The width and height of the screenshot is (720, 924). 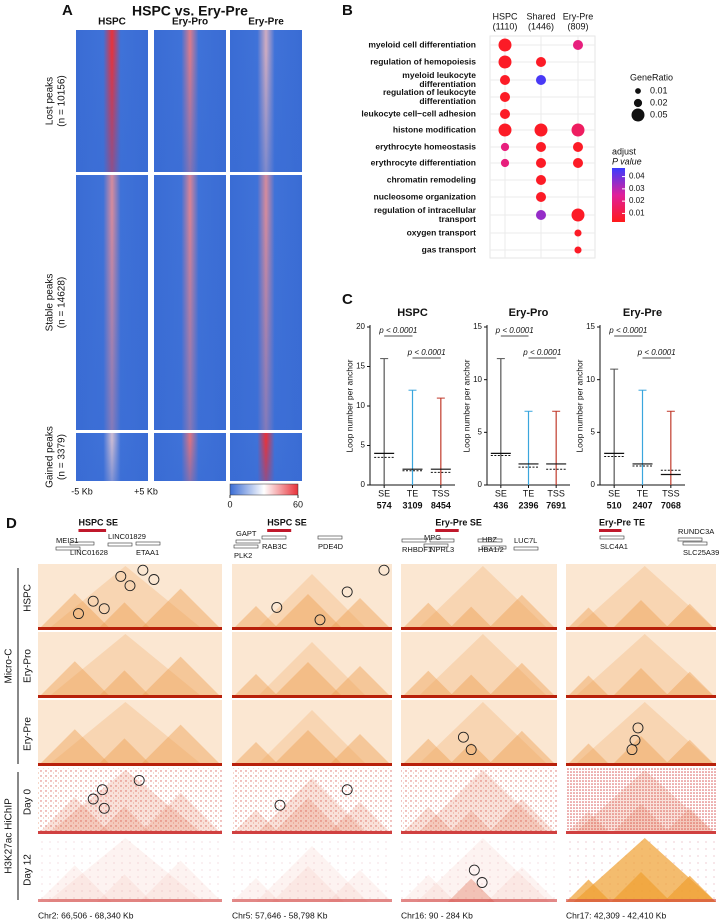 What do you see at coordinates (423, 162) in the screenshot?
I see `term-label: erythrocyte differentiation` at bounding box center [423, 162].